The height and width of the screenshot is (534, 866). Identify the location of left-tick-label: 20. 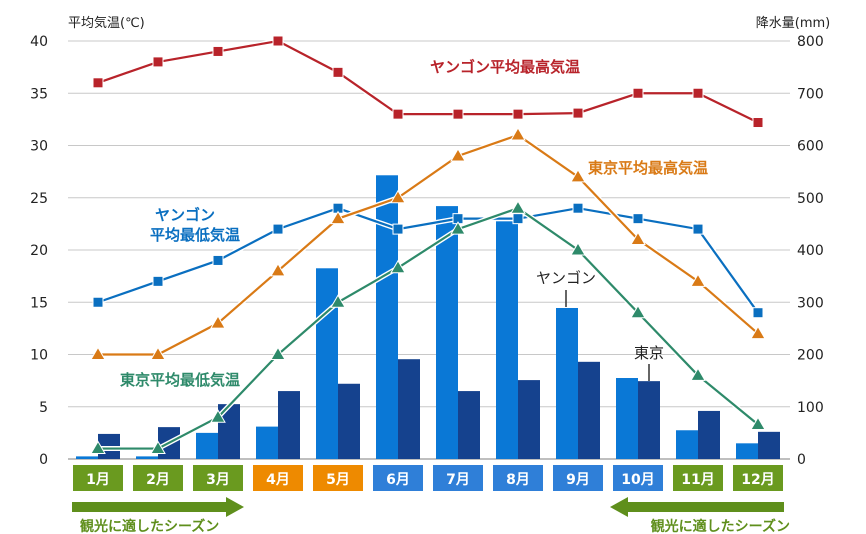
(39, 251).